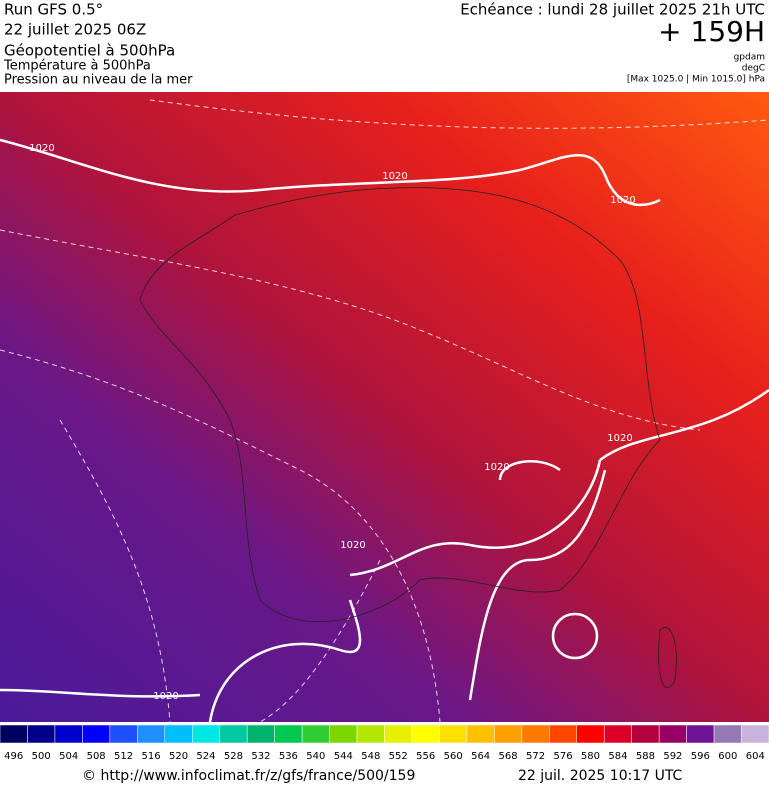  What do you see at coordinates (562, 756) in the screenshot?
I see `colorbar-label: 576` at bounding box center [562, 756].